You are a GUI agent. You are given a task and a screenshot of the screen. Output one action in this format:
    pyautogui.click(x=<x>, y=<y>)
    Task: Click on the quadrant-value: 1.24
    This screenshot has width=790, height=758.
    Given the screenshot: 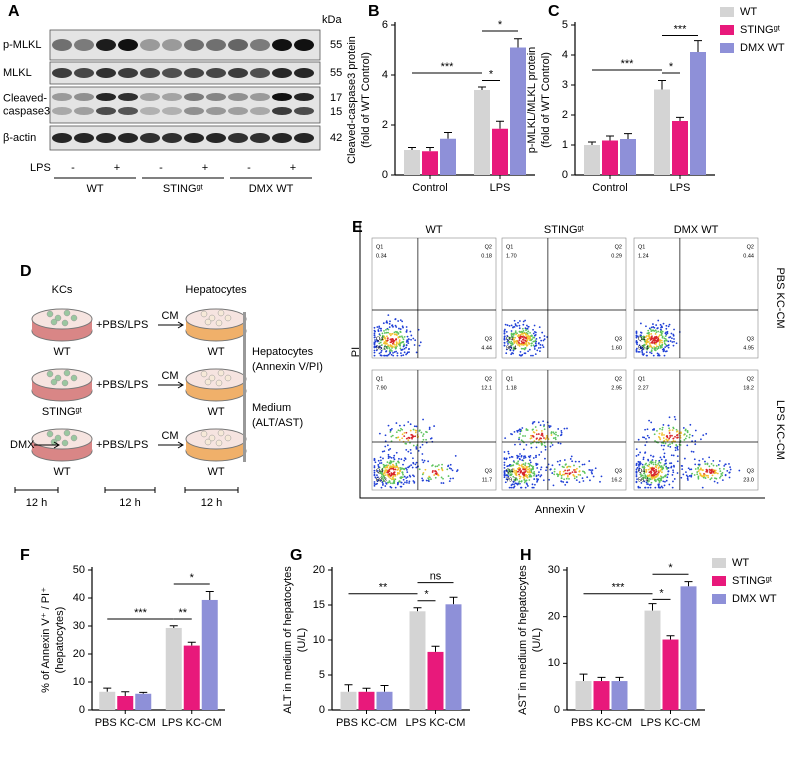 What is the action you would take?
    pyautogui.click(x=643, y=256)
    